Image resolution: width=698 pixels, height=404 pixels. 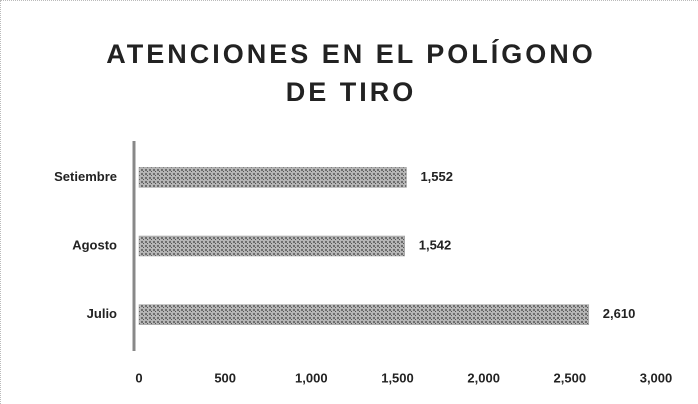 I want to click on x-tick-label: 500, so click(x=225, y=377).